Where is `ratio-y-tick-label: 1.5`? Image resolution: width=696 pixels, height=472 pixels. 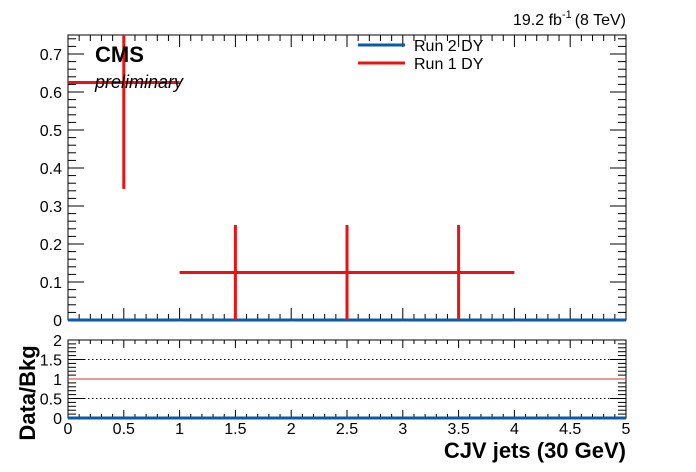
ratio-y-tick-label: 1.5 is located at coordinates (51, 361).